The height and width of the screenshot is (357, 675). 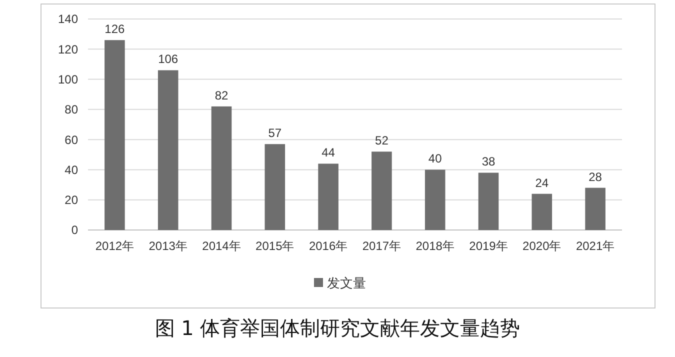 What do you see at coordinates (115, 29) in the screenshot?
I see `data-label: 126` at bounding box center [115, 29].